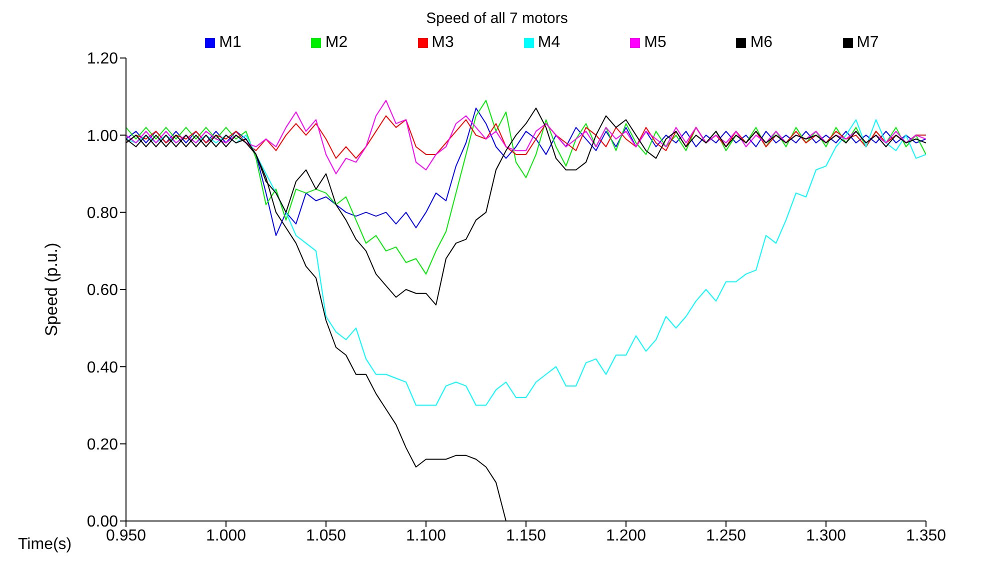 This screenshot has width=994, height=571. What do you see at coordinates (326, 535) in the screenshot?
I see `x-tick-label: 1.050` at bounding box center [326, 535].